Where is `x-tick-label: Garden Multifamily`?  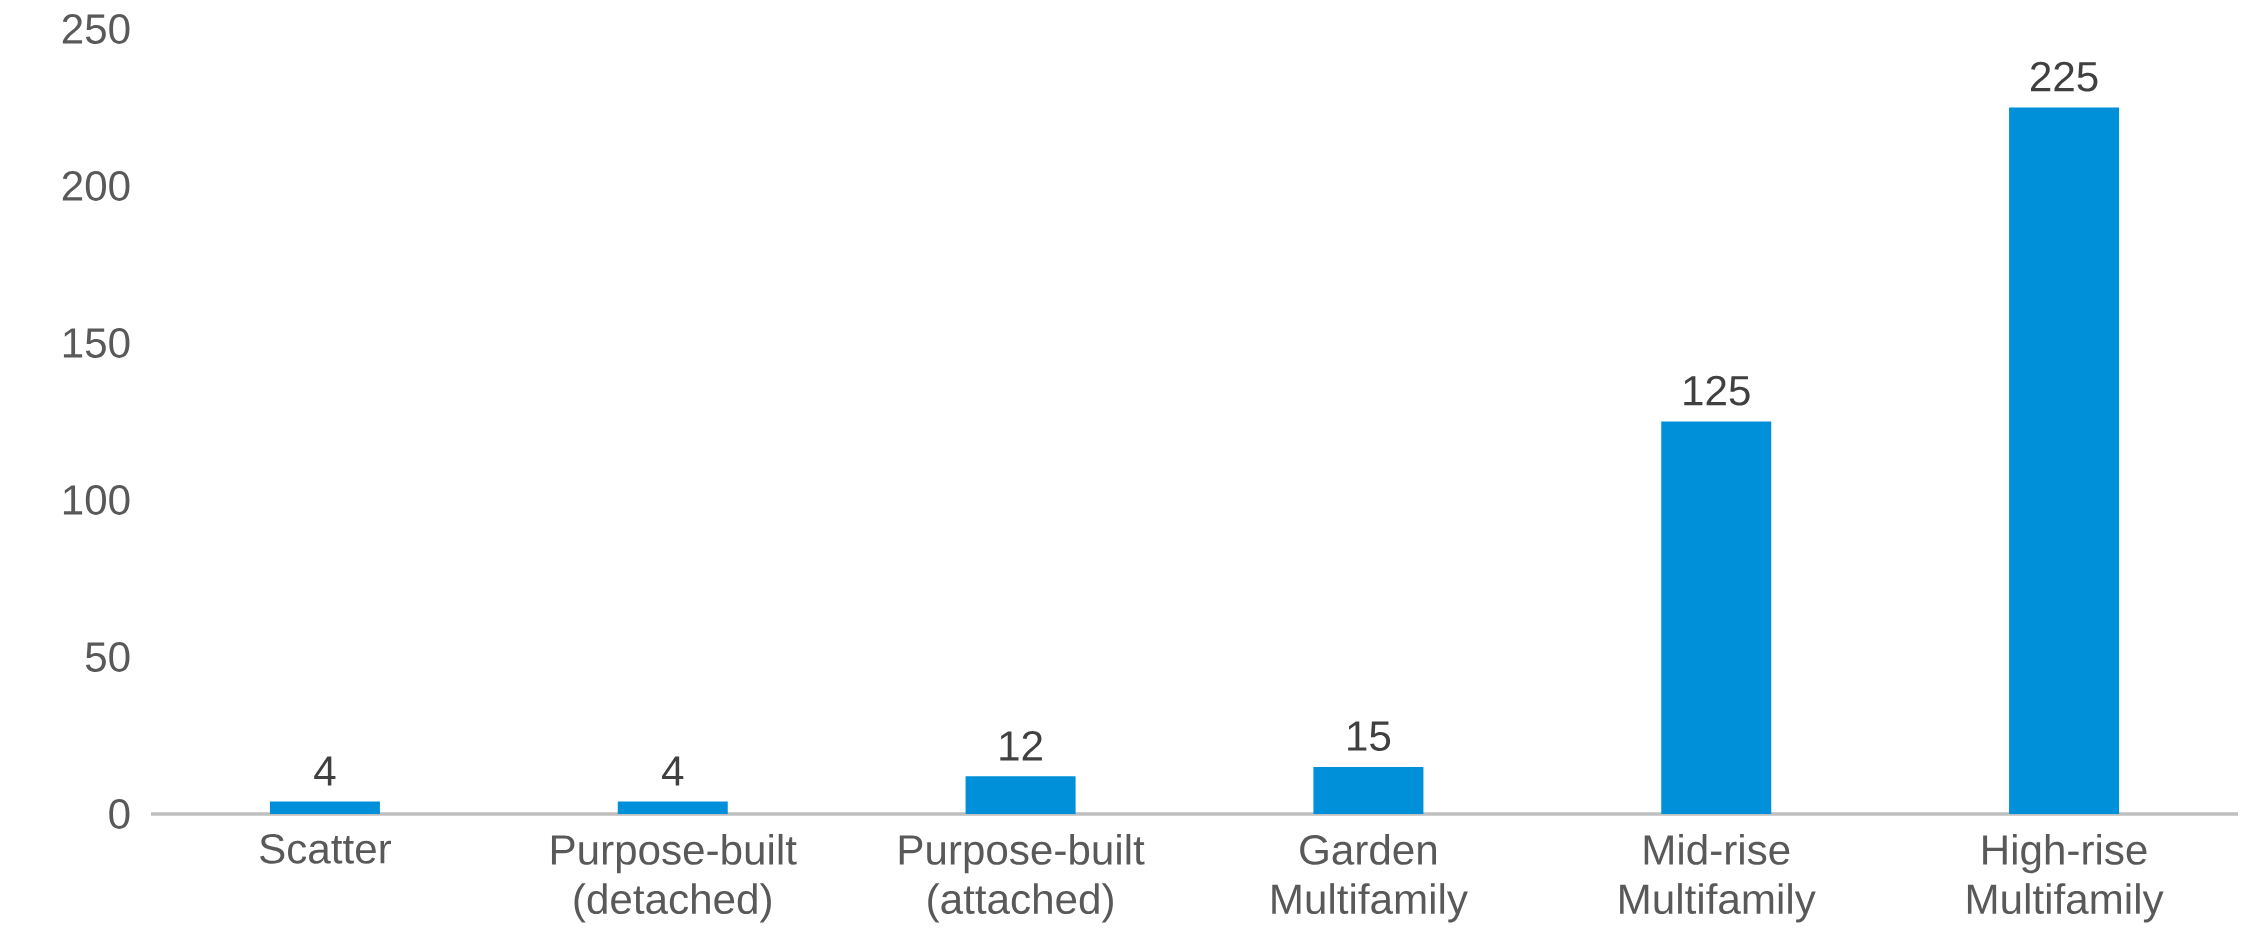 x-tick-label: Garden Multifamily is located at coordinates (1370, 878).